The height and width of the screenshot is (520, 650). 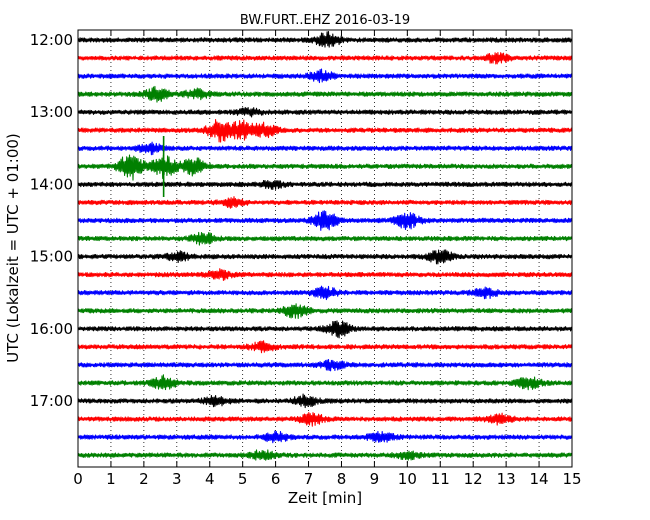 What do you see at coordinates (440, 479) in the screenshot?
I see `x-tick-label-11: 11` at bounding box center [440, 479].